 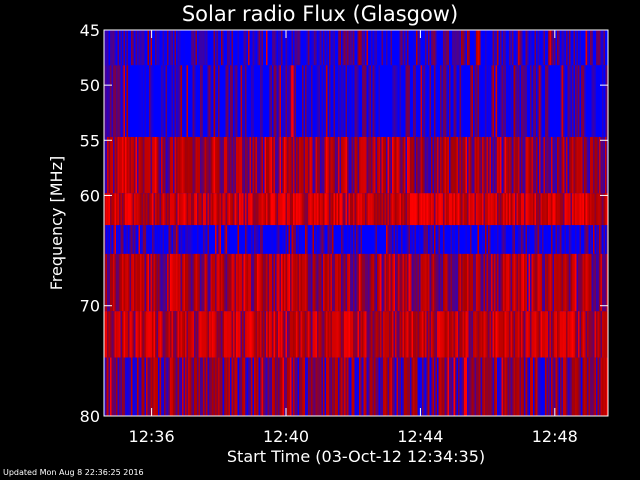 What do you see at coordinates (90, 416) in the screenshot?
I see `y-tick-label: 80` at bounding box center [90, 416].